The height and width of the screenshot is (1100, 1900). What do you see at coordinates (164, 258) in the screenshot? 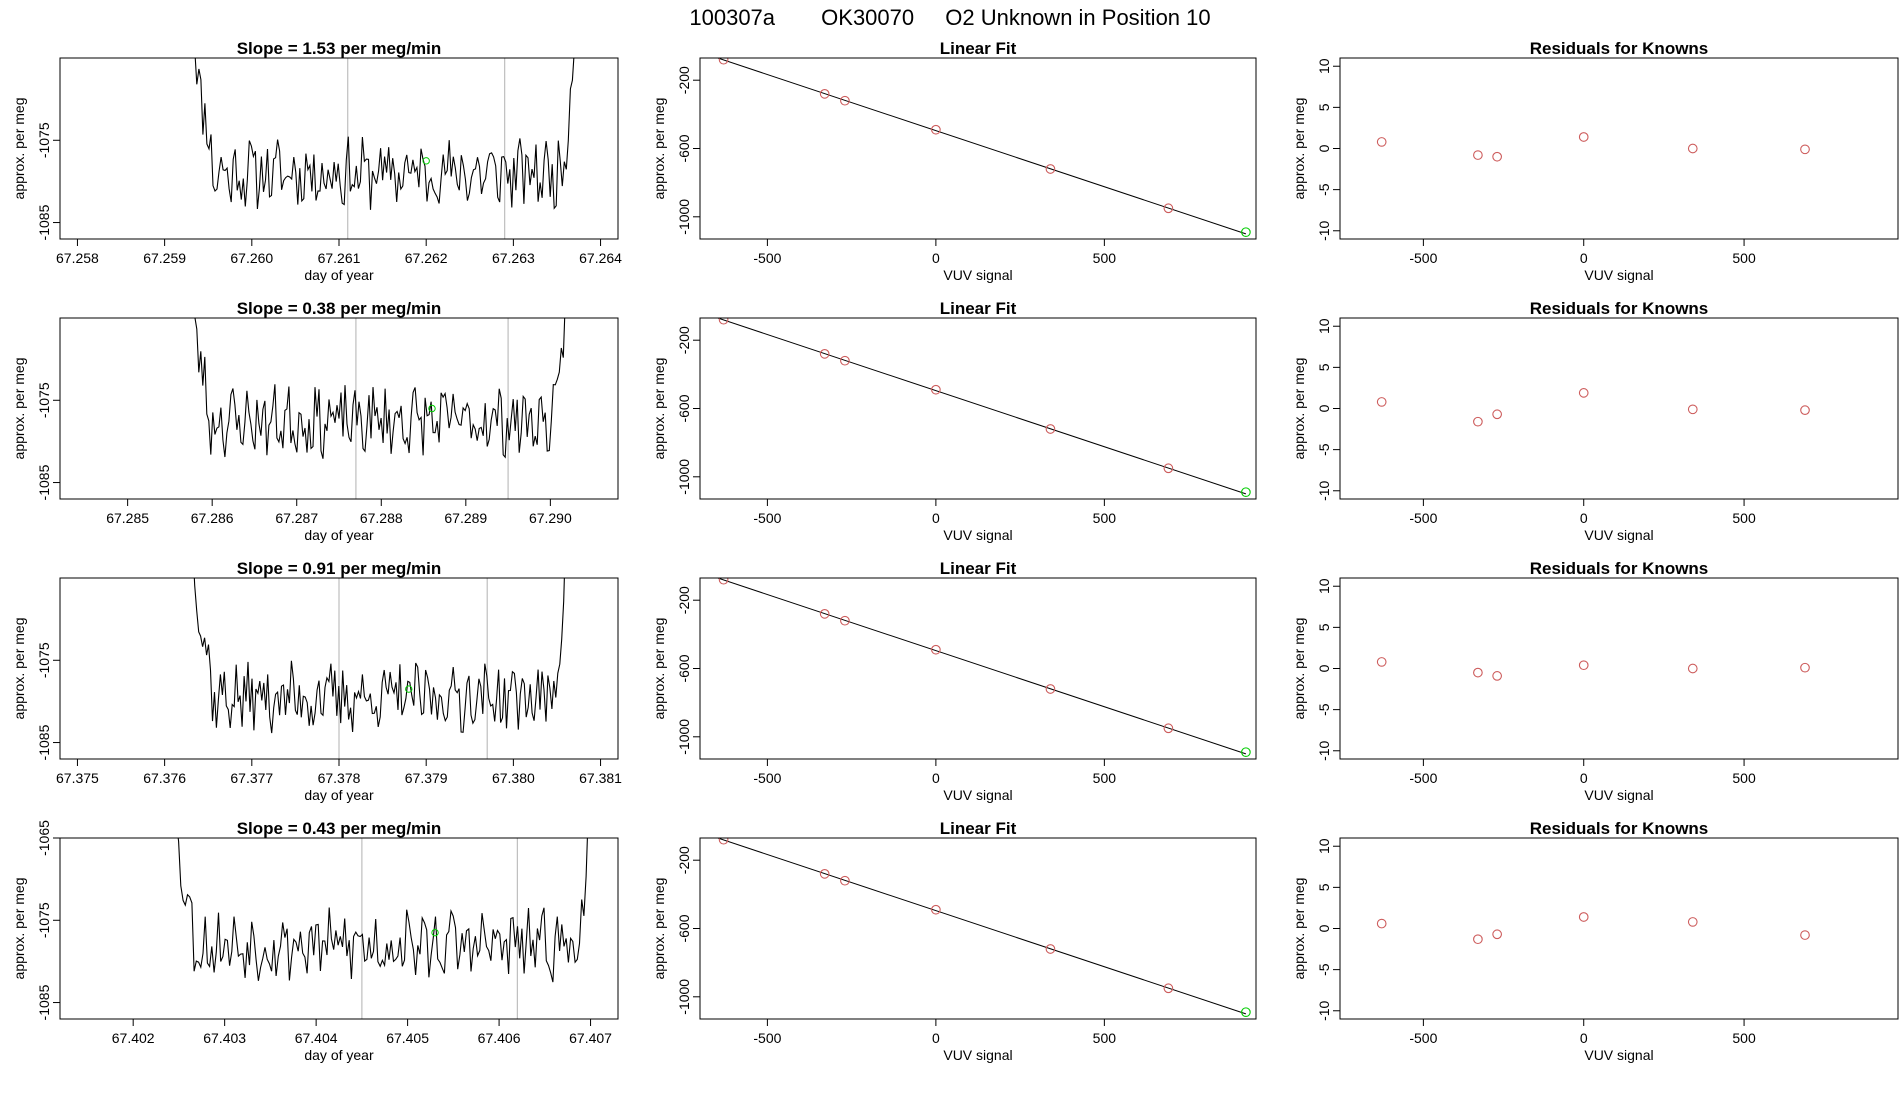
I see `x-tick-label: 67.259` at bounding box center [164, 258].